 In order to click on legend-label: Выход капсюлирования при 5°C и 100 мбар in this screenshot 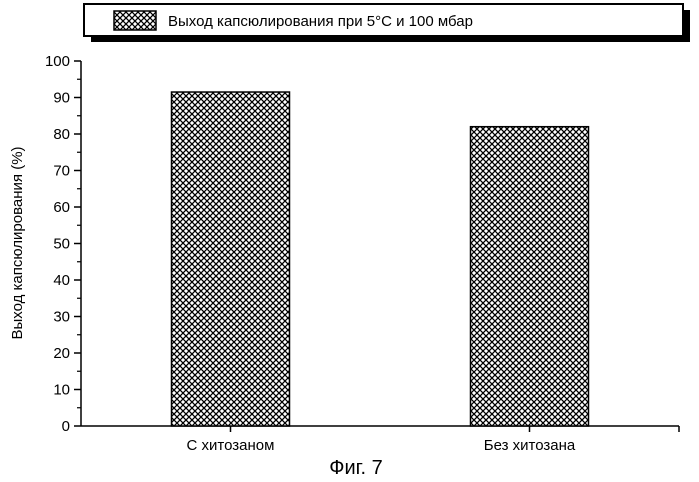, I will do `click(320, 21)`.